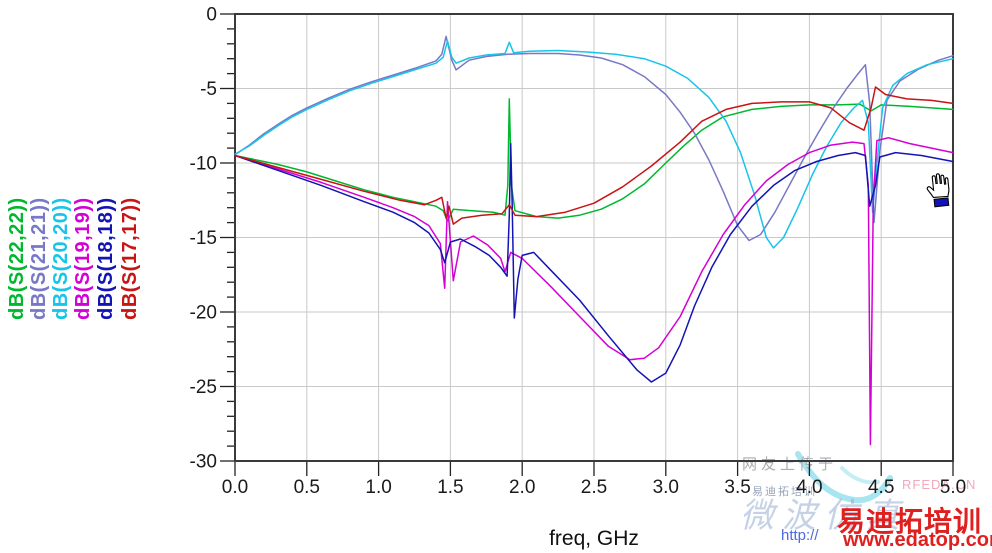  I want to click on x-tick-label: 5.0, so click(953, 487).